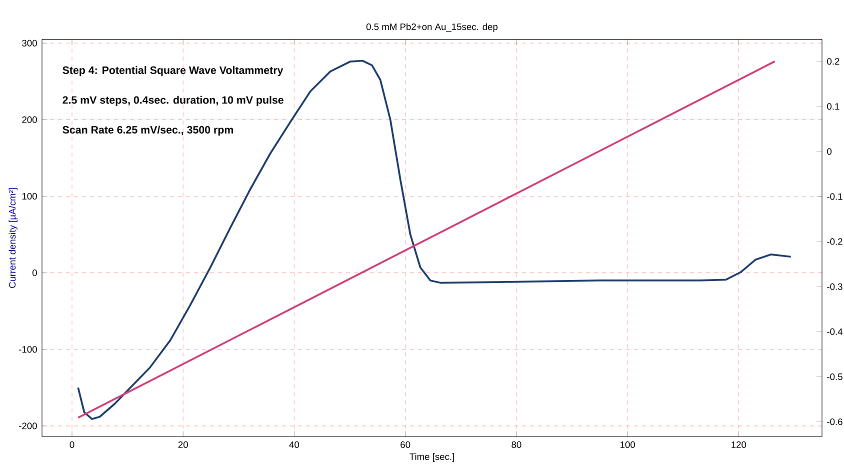  Describe the element at coordinates (627, 444) in the screenshot. I see `x-tick-label: 100` at that location.